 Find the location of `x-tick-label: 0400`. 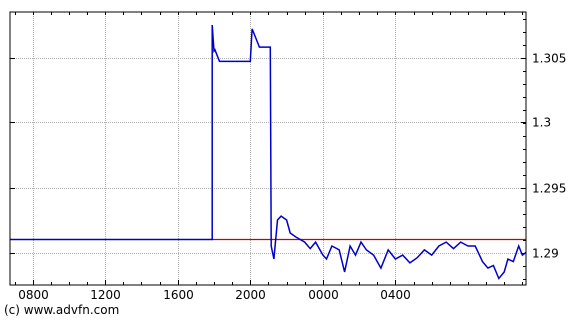

x-tick-label: 0400 is located at coordinates (395, 295).